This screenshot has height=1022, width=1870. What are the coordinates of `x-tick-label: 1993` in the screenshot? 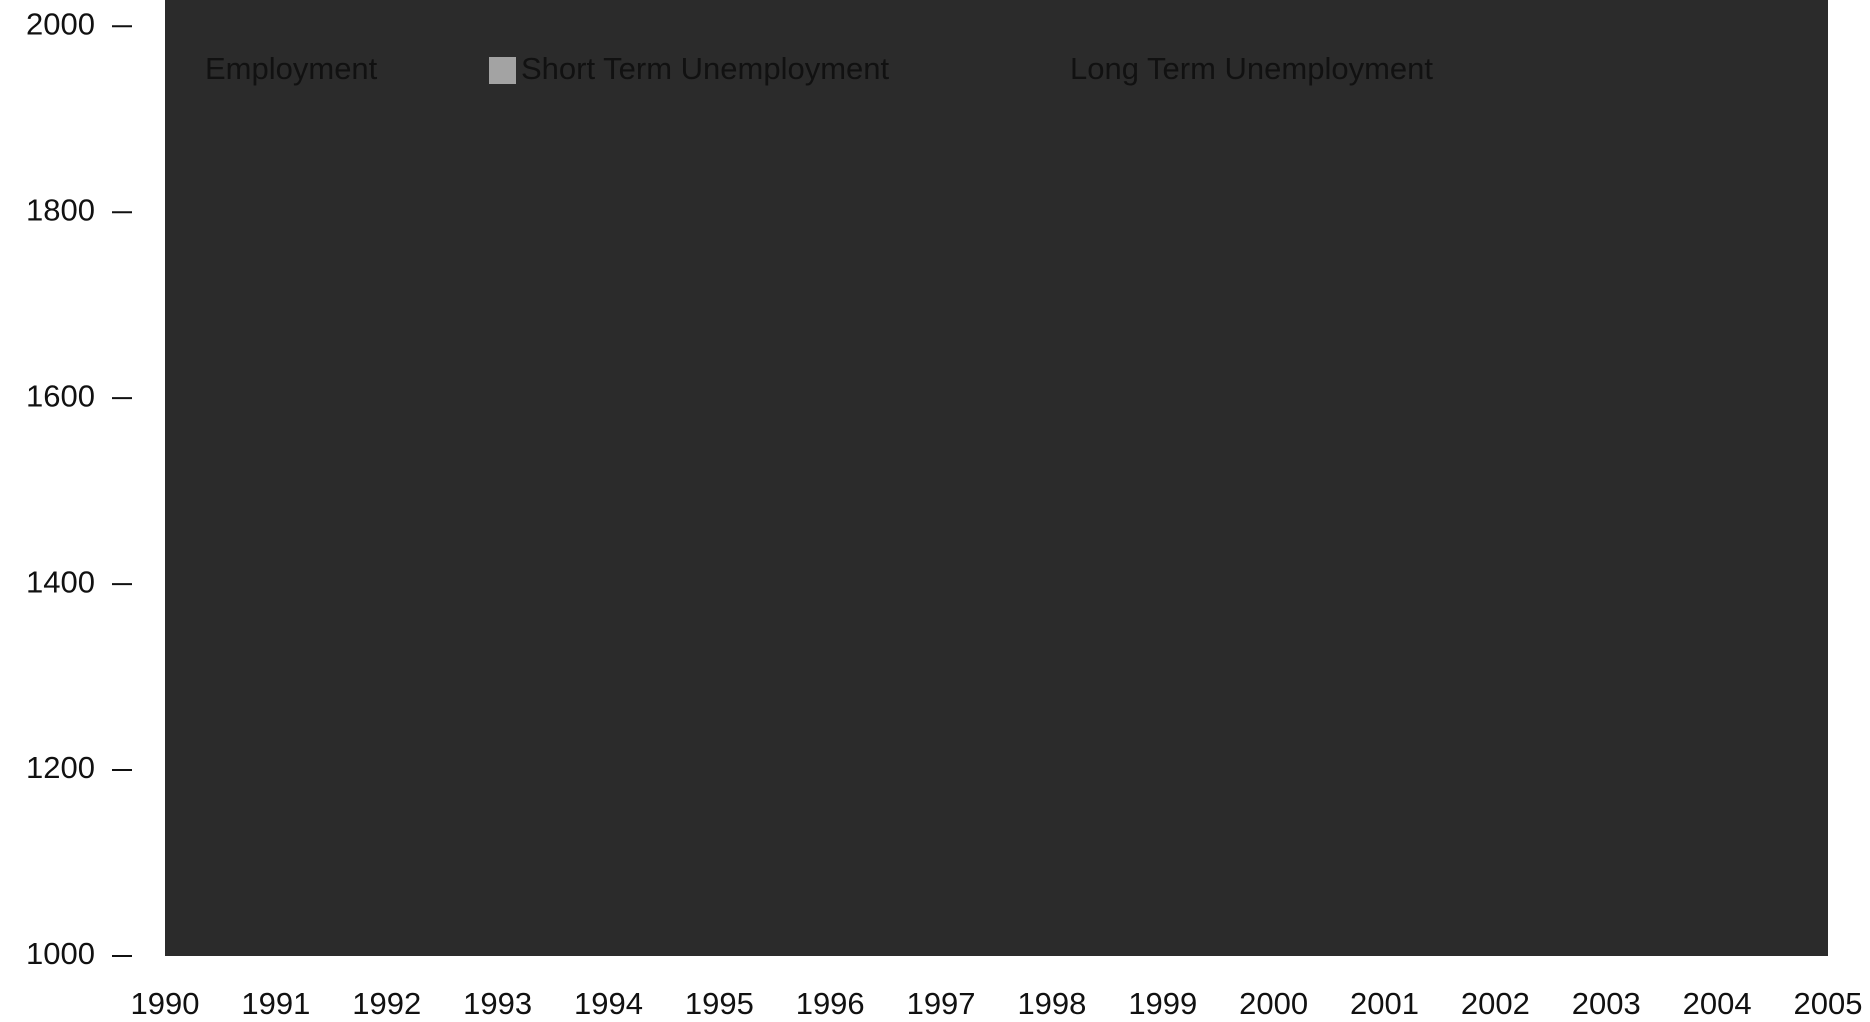 It's located at (497, 1003).